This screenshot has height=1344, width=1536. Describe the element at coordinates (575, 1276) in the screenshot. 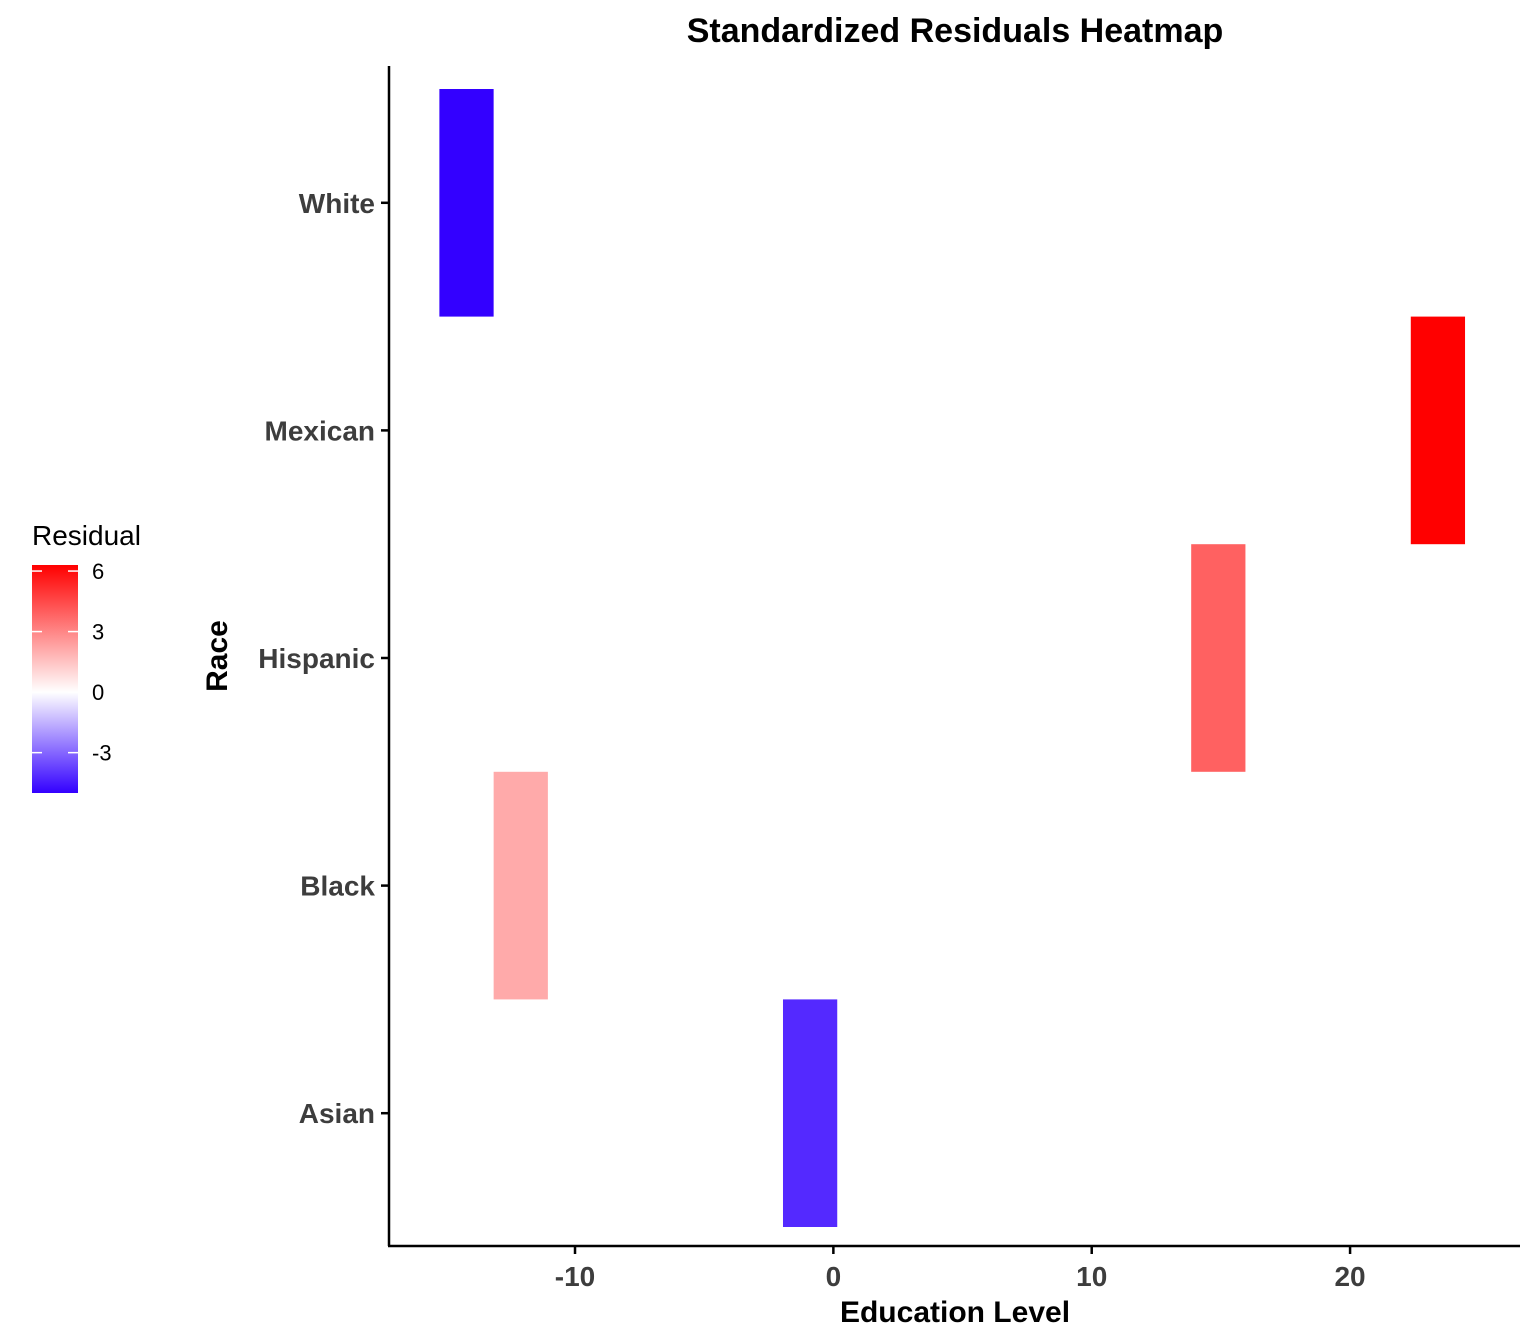

I see `x-tick-label: -10` at that location.